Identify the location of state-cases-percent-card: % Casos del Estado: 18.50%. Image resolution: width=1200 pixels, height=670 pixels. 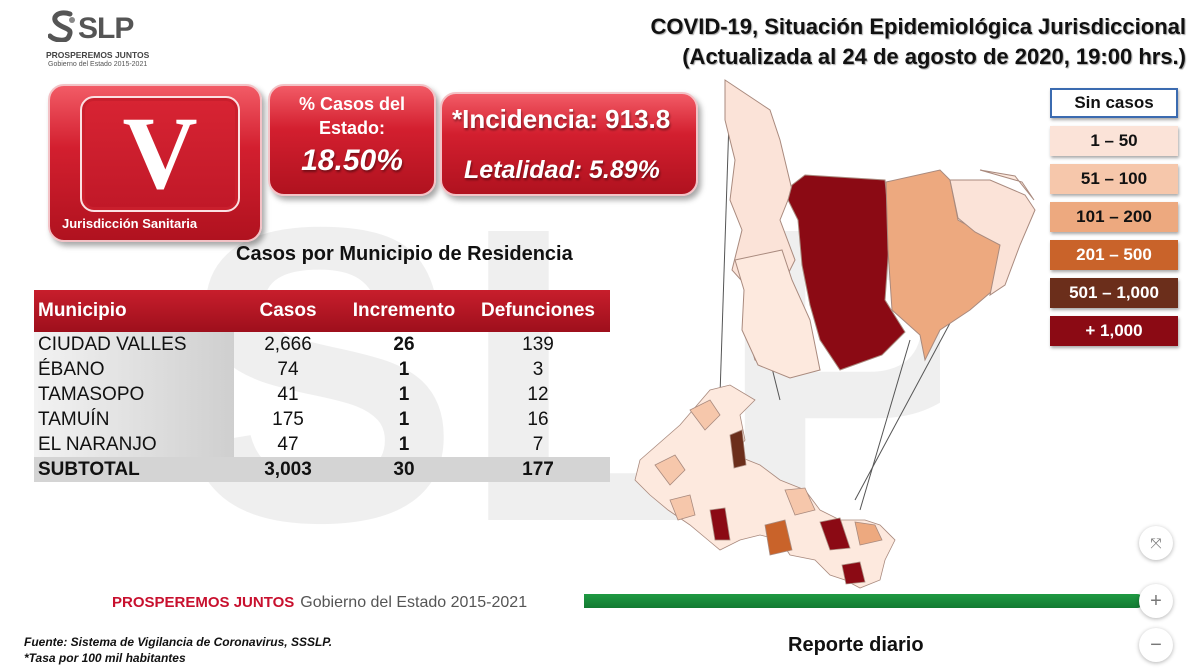
(352, 140).